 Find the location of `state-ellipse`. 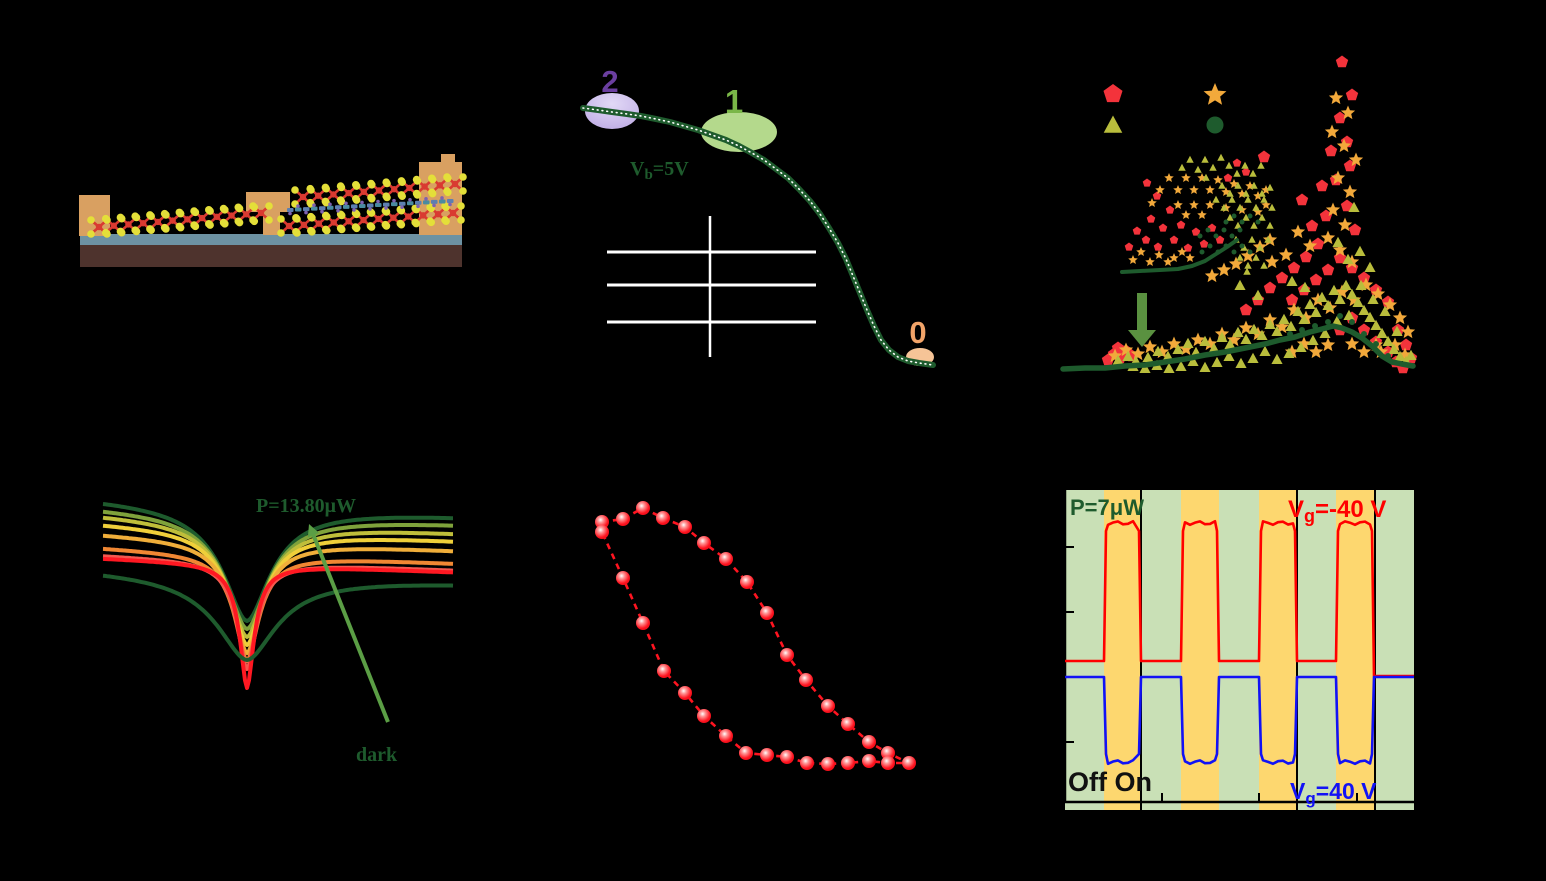

state-ellipse is located at coordinates (739, 132).